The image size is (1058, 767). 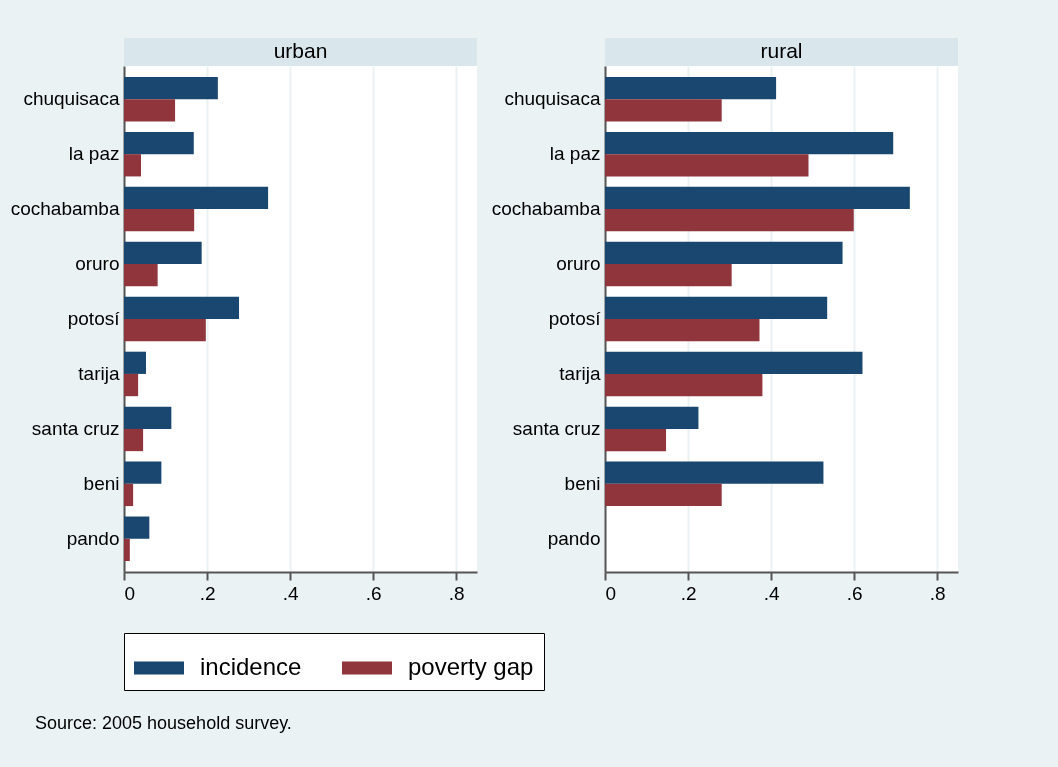 What do you see at coordinates (300, 50) in the screenshot?
I see `chart-title: urban` at bounding box center [300, 50].